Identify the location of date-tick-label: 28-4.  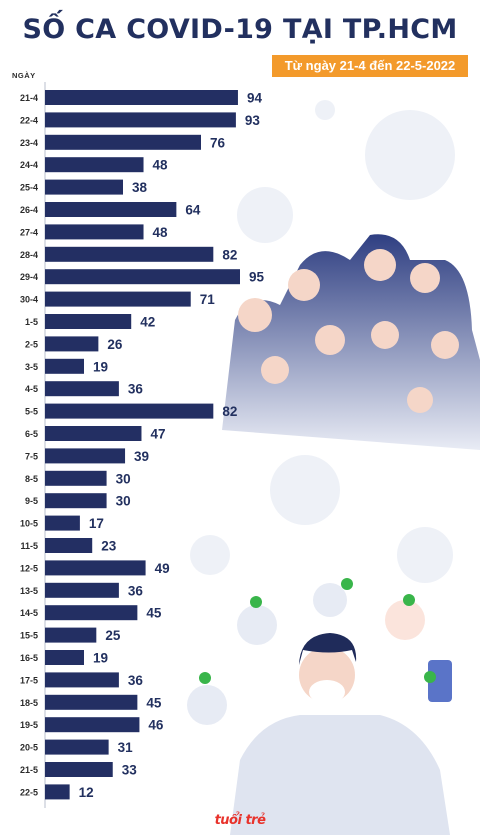
(29, 255).